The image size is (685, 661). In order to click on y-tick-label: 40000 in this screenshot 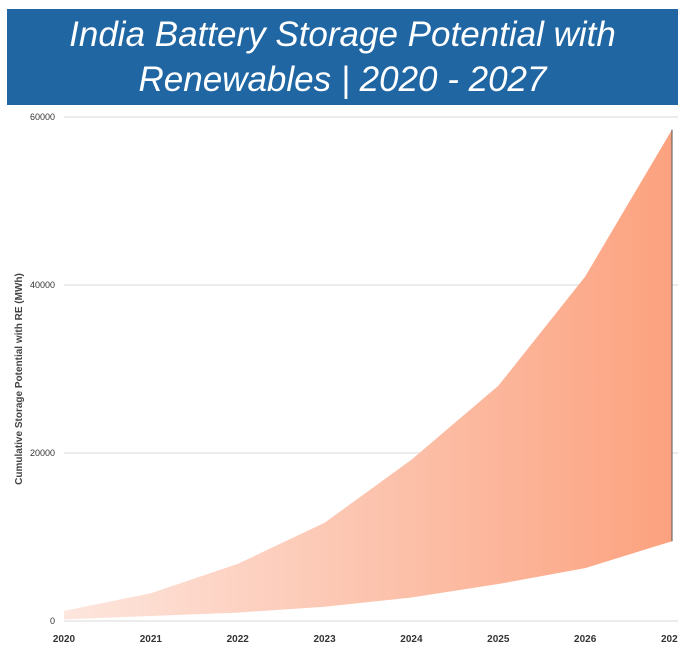, I will do `click(42, 285)`.